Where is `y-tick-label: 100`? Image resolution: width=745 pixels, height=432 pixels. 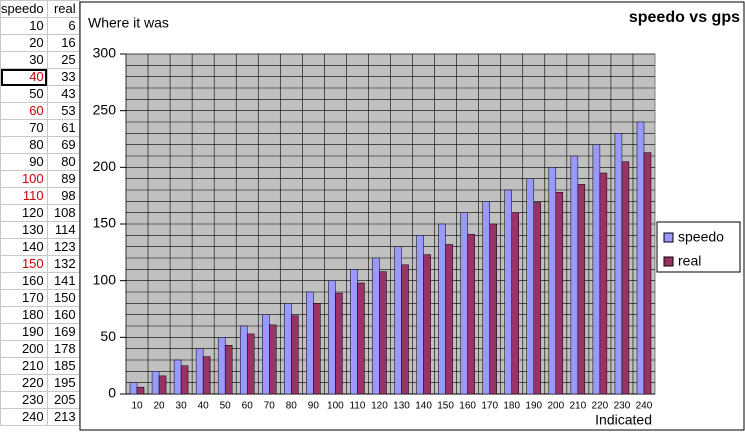 y-tick-label: 100 is located at coordinates (105, 279).